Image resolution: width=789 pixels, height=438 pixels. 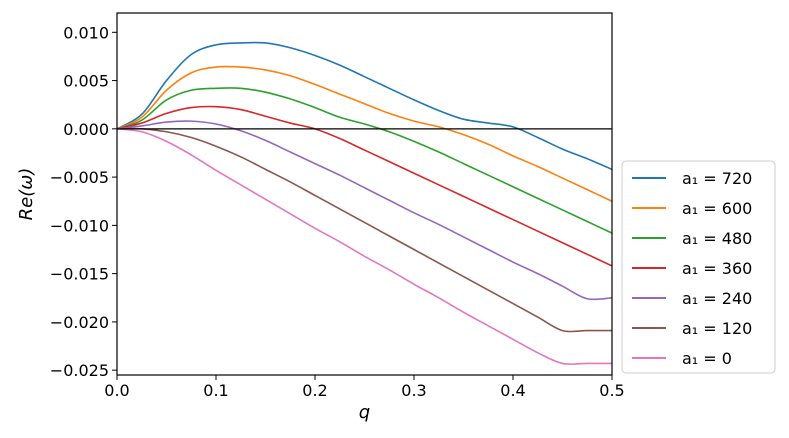 I want to click on legend-label-4: a₁ = 240, so click(x=717, y=298).